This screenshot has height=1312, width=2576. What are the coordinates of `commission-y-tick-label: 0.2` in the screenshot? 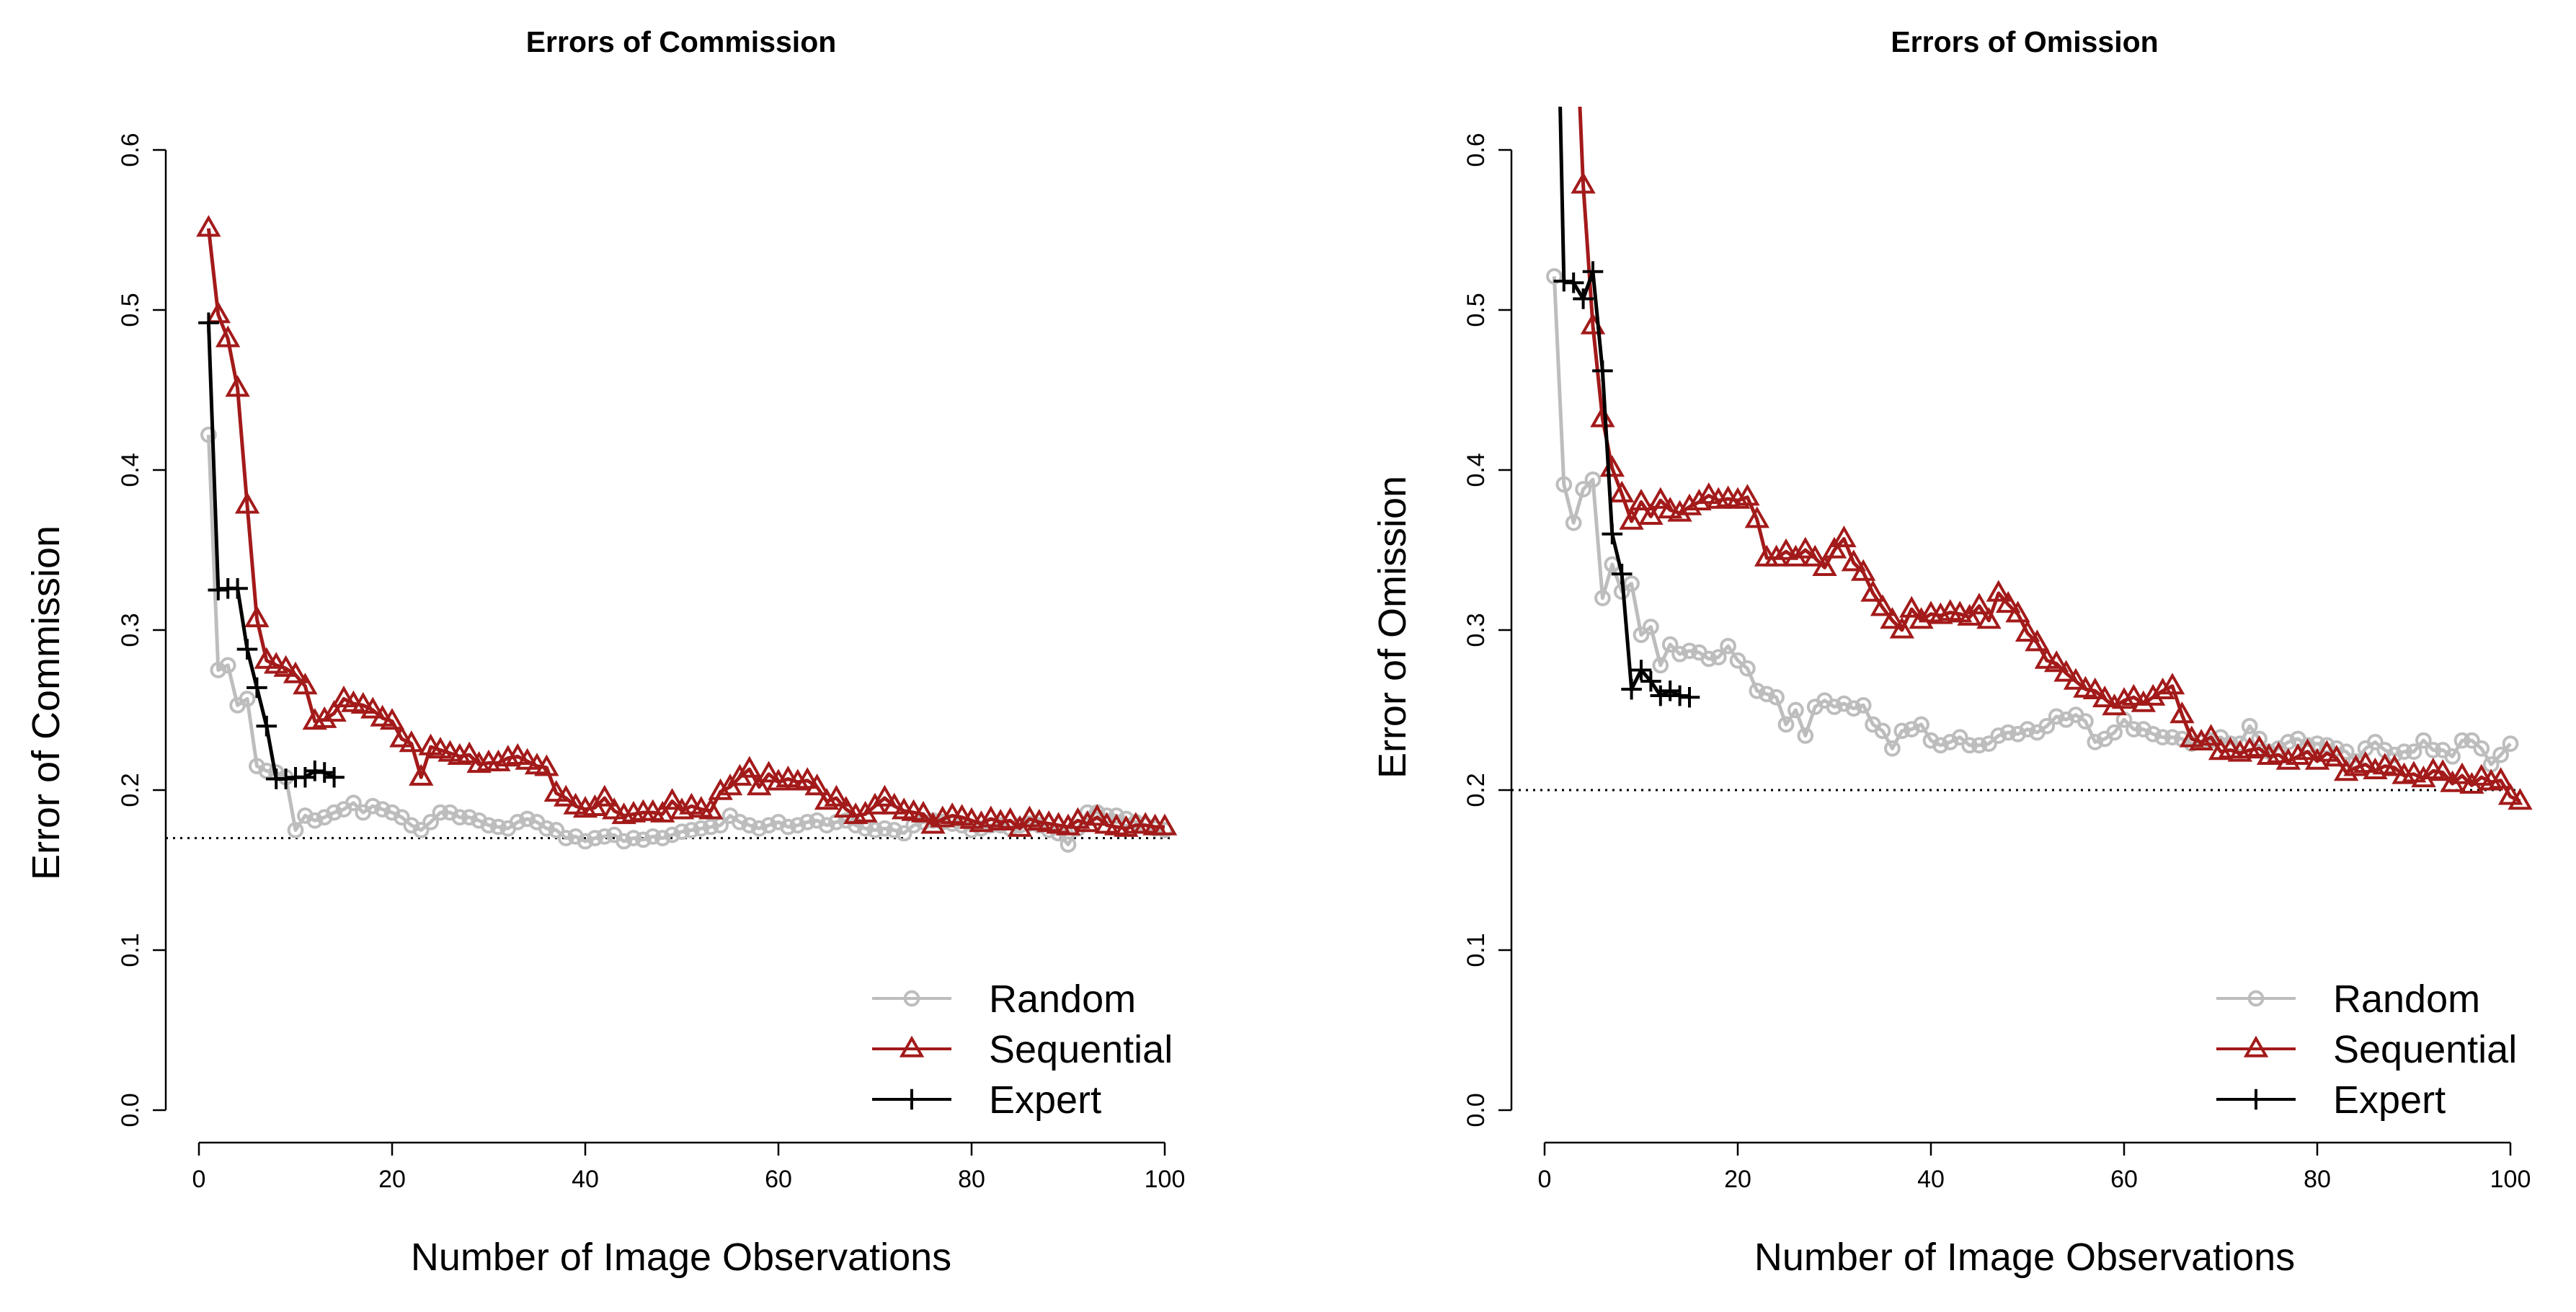 It's located at (130, 790).